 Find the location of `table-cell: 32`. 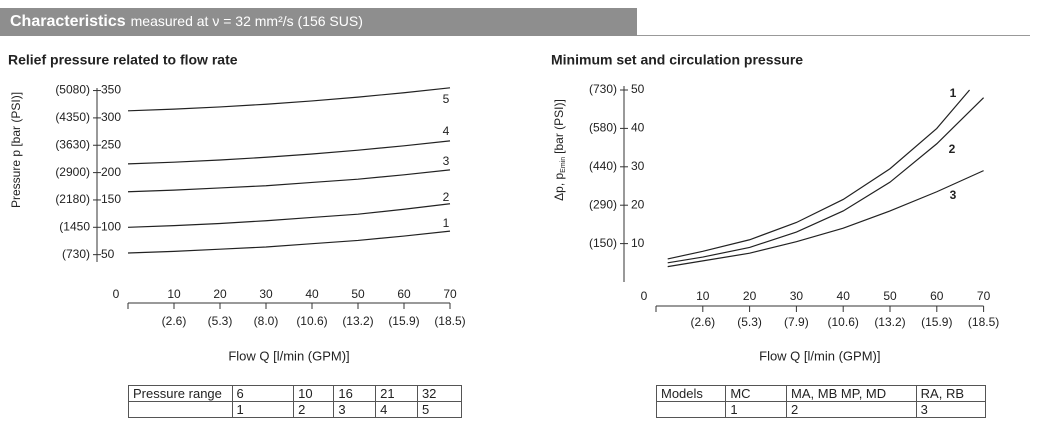

table-cell: 32 is located at coordinates (439, 393).